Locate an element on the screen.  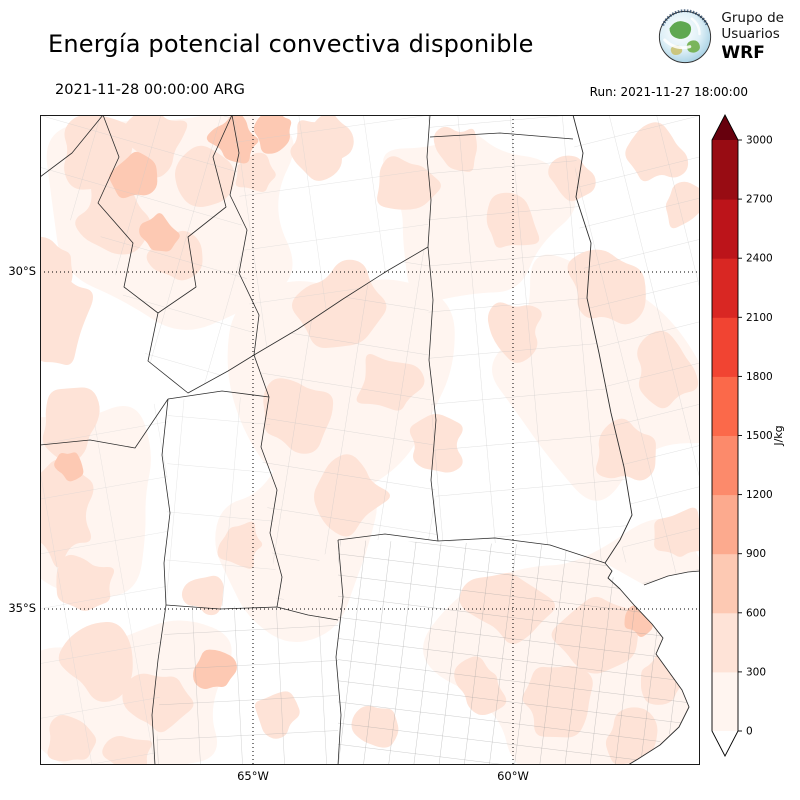
ocean-mask is located at coordinates (652, 664).